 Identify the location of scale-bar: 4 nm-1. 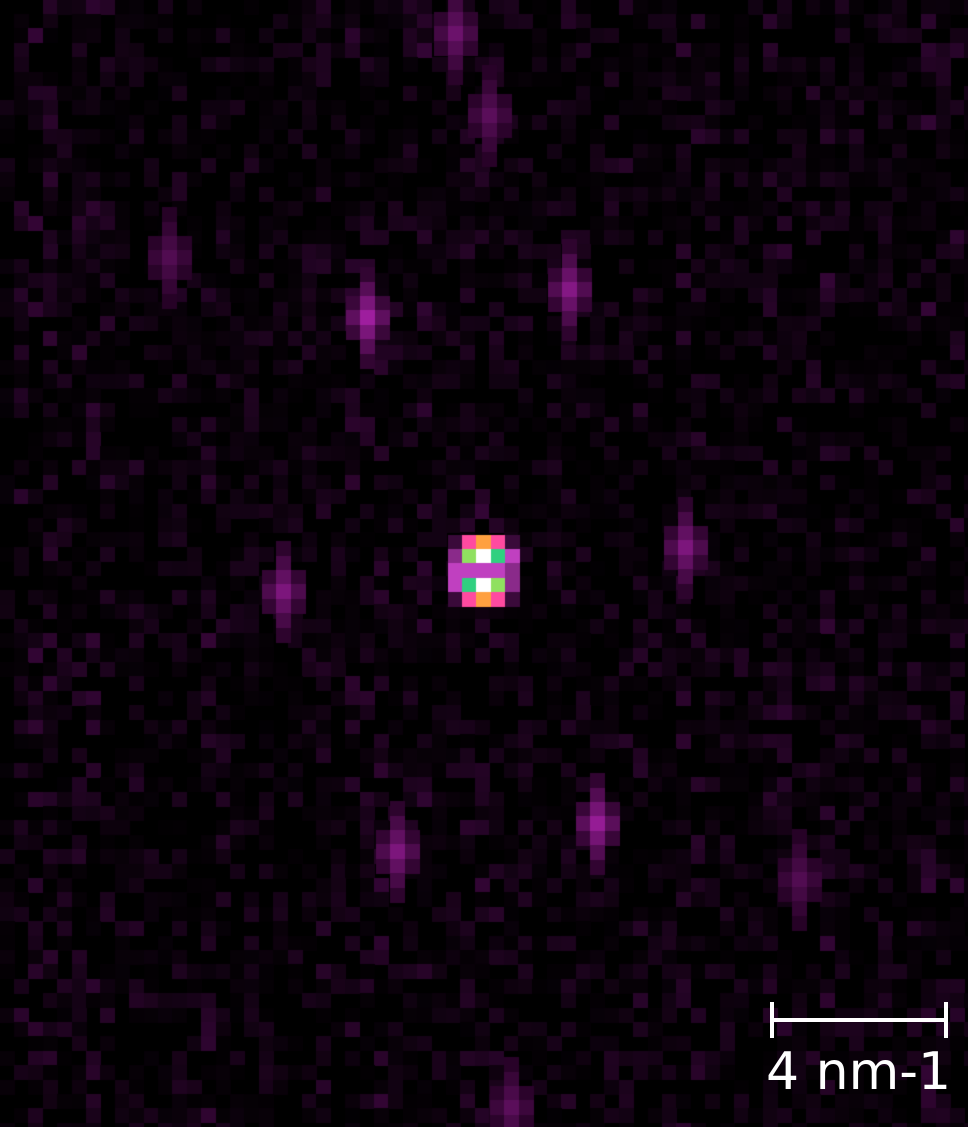
(859, 1050).